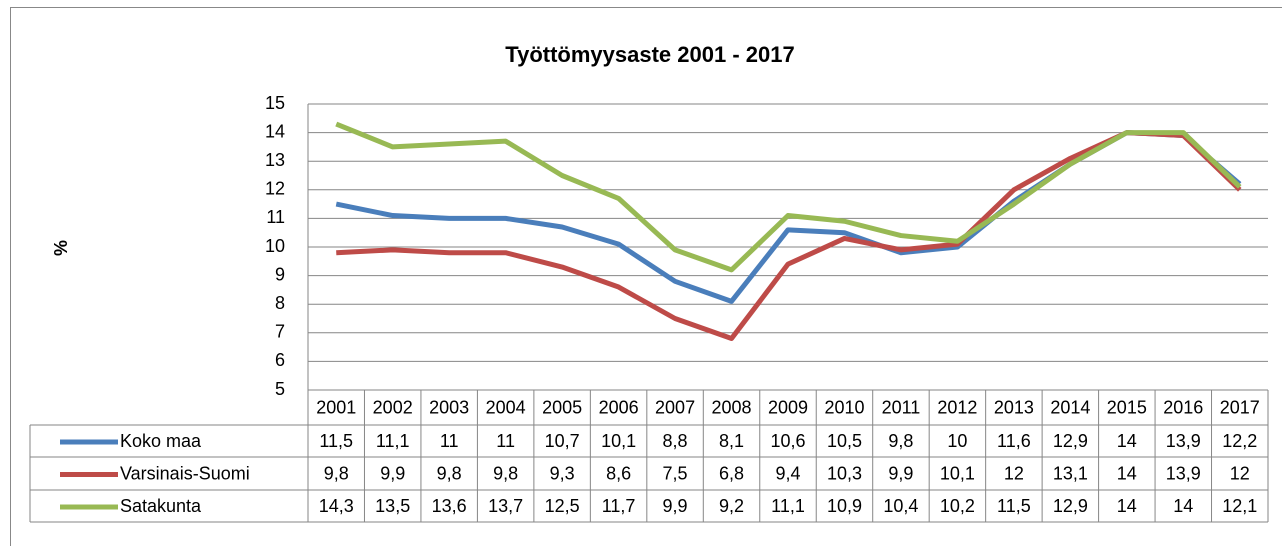  What do you see at coordinates (844, 473) in the screenshot?
I see `table-cell: 10,3` at bounding box center [844, 473].